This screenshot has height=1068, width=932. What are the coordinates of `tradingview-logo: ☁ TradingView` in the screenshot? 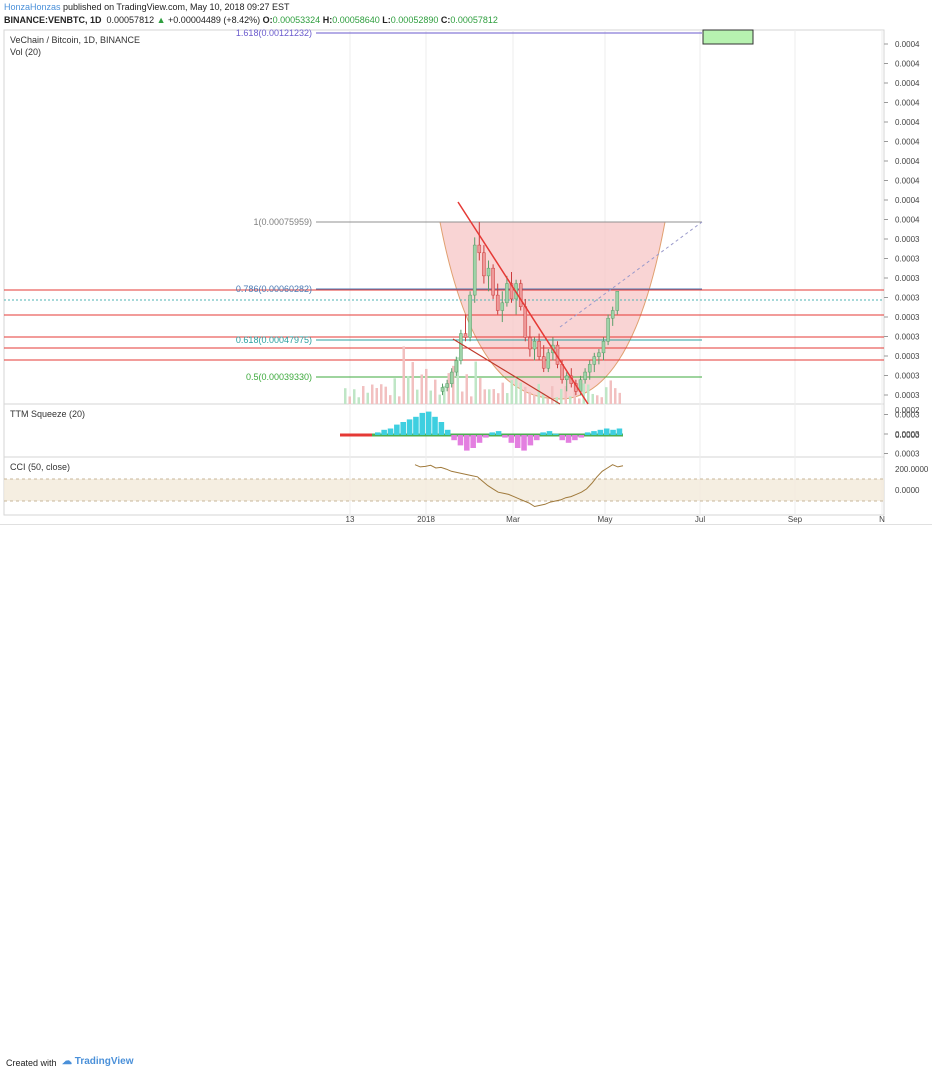 It's located at (98, 1061).